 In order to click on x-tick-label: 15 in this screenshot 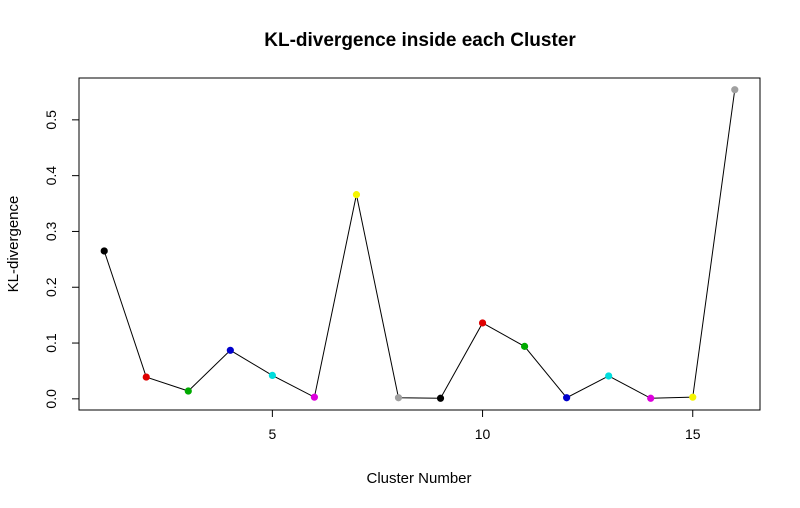, I will do `click(693, 434)`.